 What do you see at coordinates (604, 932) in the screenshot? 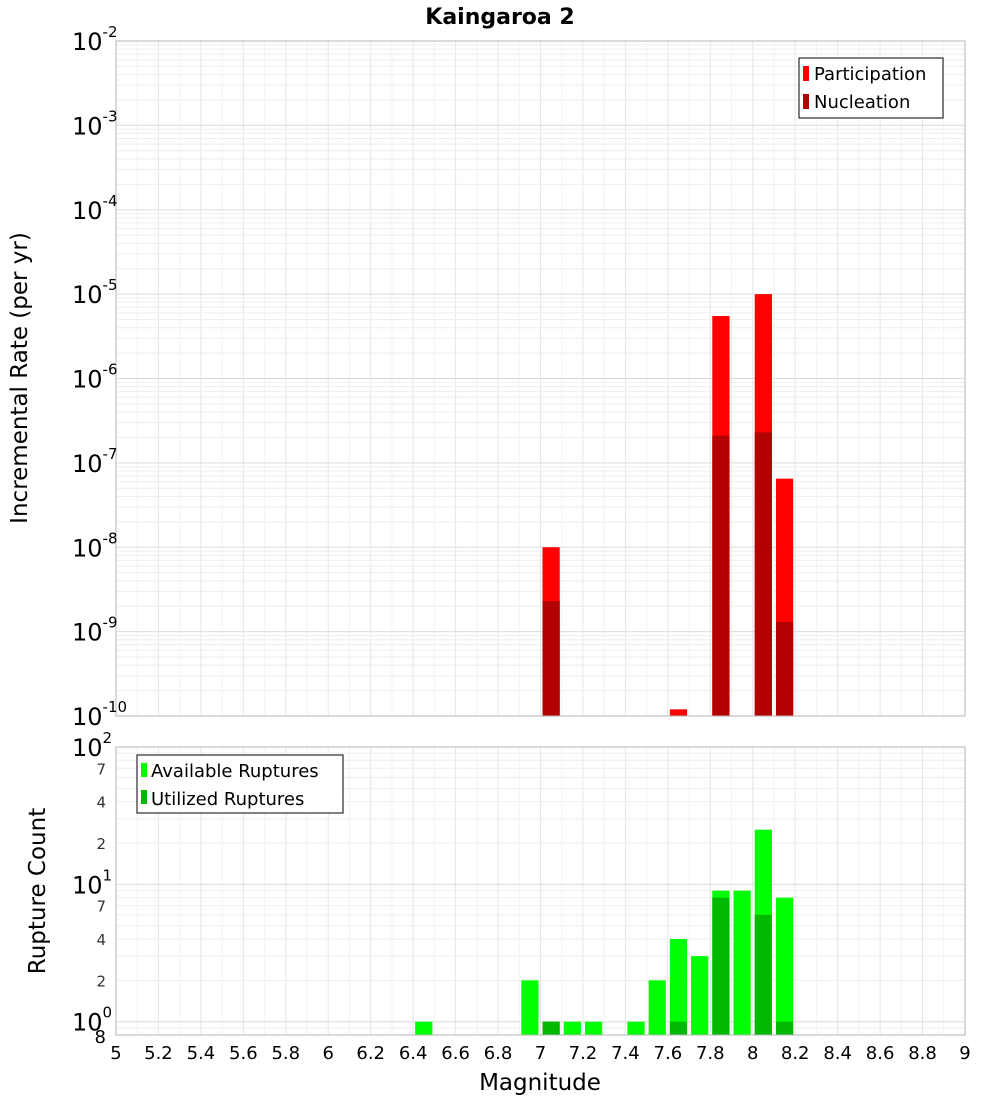
I see `bottom-bars` at bounding box center [604, 932].